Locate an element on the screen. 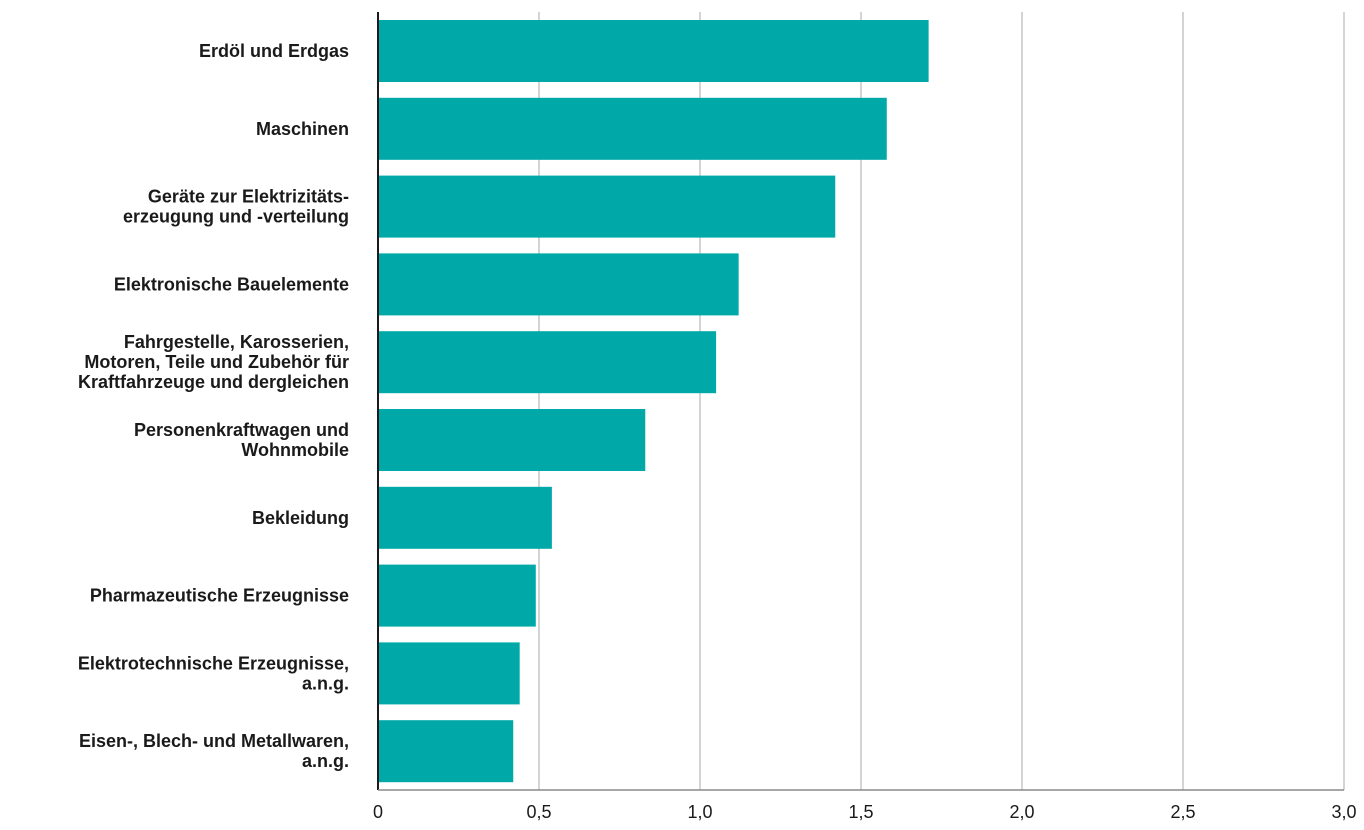 The height and width of the screenshot is (830, 1364). x-tick-label: 2,0 is located at coordinates (1021, 812).